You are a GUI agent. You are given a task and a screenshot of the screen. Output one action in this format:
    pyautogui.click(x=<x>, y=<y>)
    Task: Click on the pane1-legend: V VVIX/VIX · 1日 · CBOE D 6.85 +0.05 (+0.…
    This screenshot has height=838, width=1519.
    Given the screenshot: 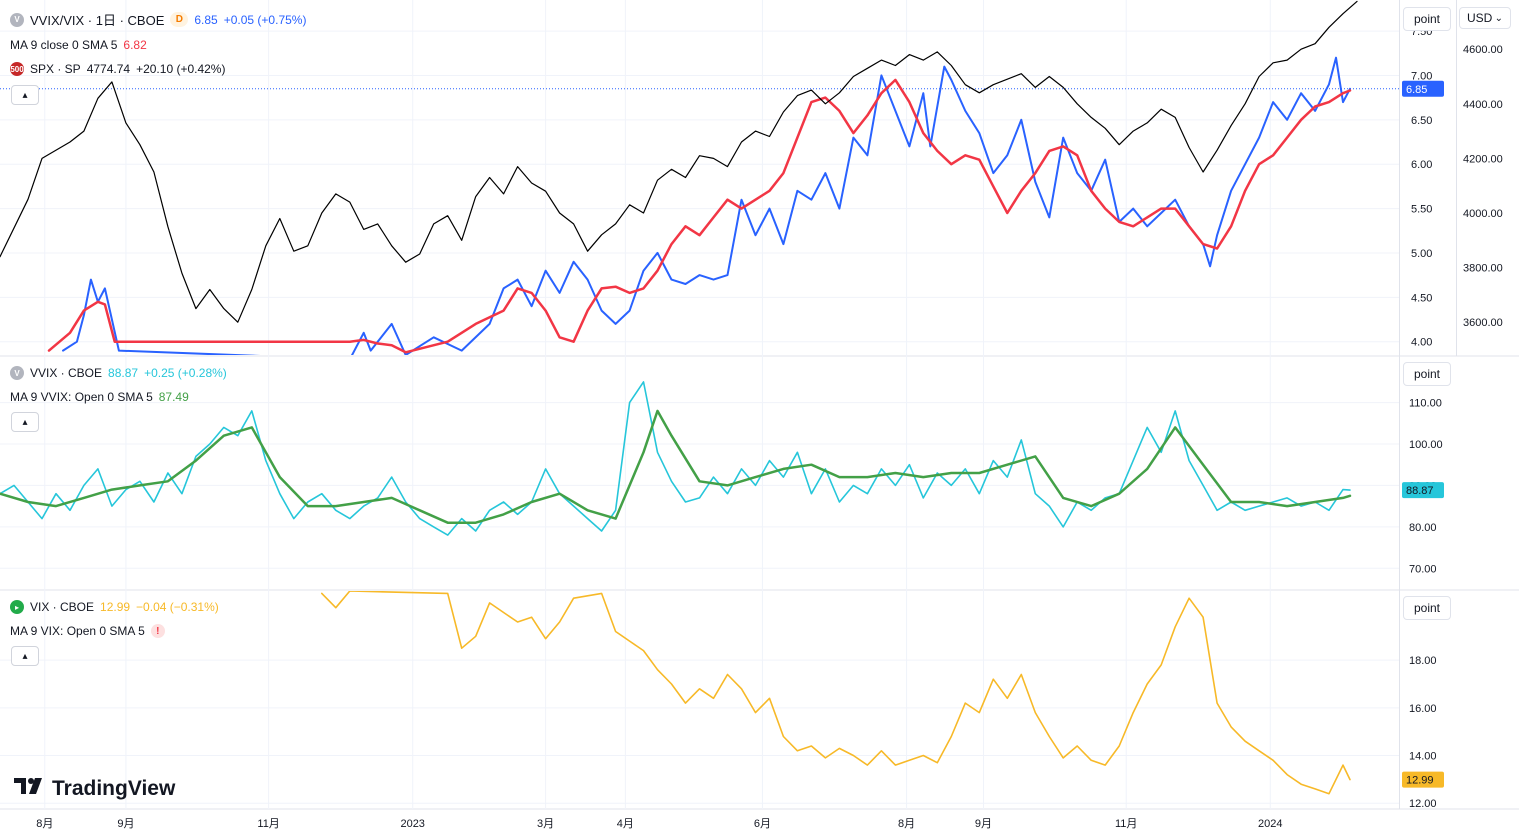 What is the action you would take?
    pyautogui.click(x=158, y=19)
    